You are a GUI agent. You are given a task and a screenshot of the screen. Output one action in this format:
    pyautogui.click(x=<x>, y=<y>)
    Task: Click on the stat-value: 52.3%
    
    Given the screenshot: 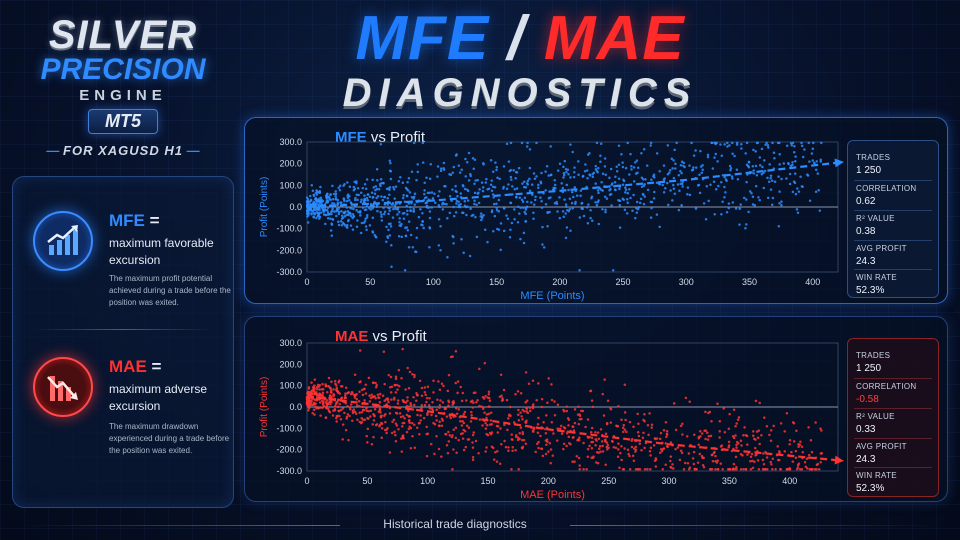 What is the action you would take?
    pyautogui.click(x=870, y=488)
    